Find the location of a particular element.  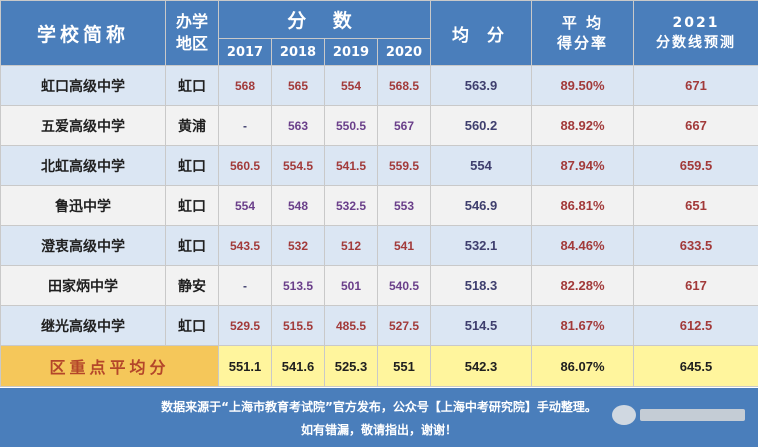

cell-2019: 512 is located at coordinates (351, 245).